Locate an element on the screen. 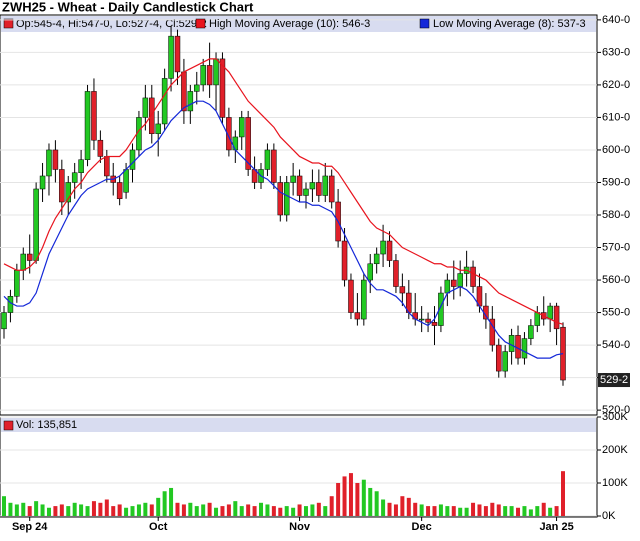  volume-legend-bar is located at coordinates (298, 425).